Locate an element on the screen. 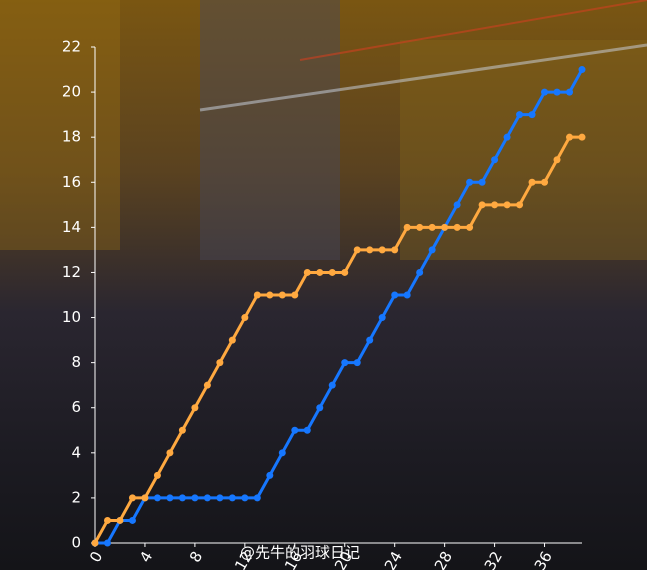  y-tick-label: 18 is located at coordinates (71, 137).